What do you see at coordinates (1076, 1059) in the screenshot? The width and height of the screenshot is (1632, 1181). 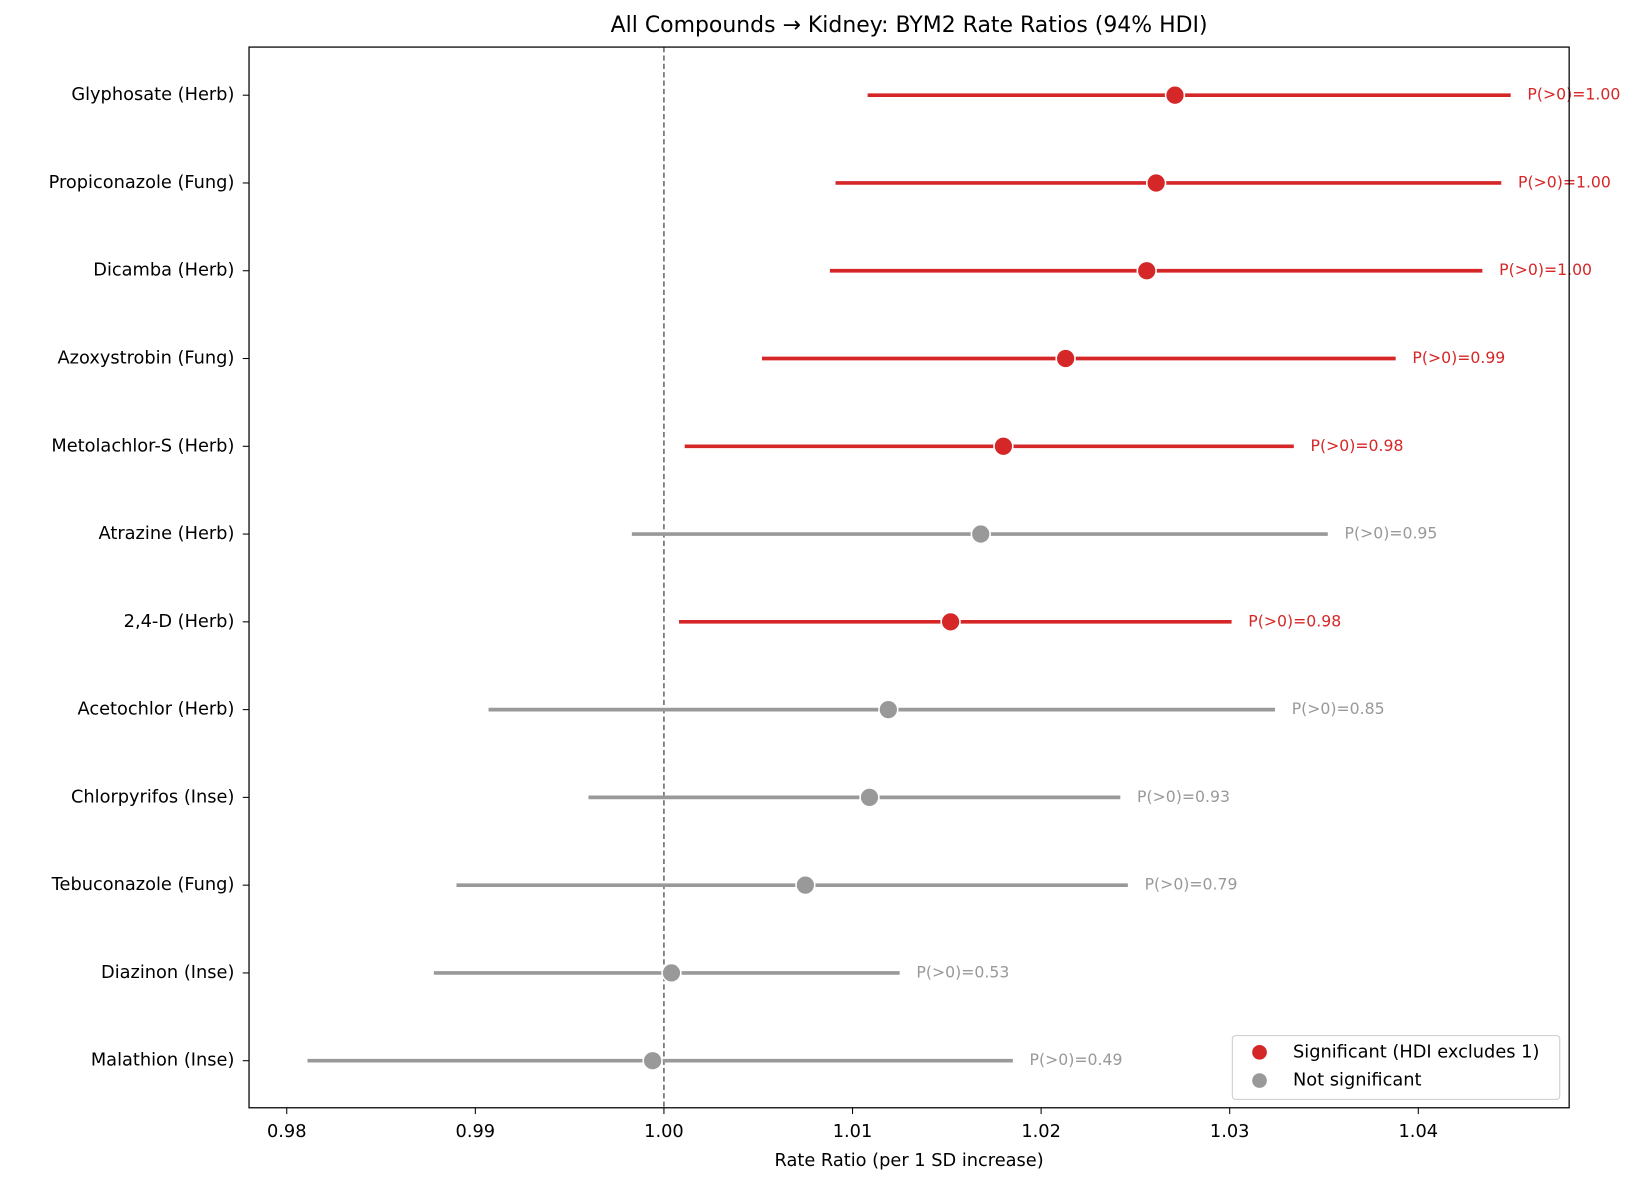 I see `annotation: P(>0)=0.49` at bounding box center [1076, 1059].